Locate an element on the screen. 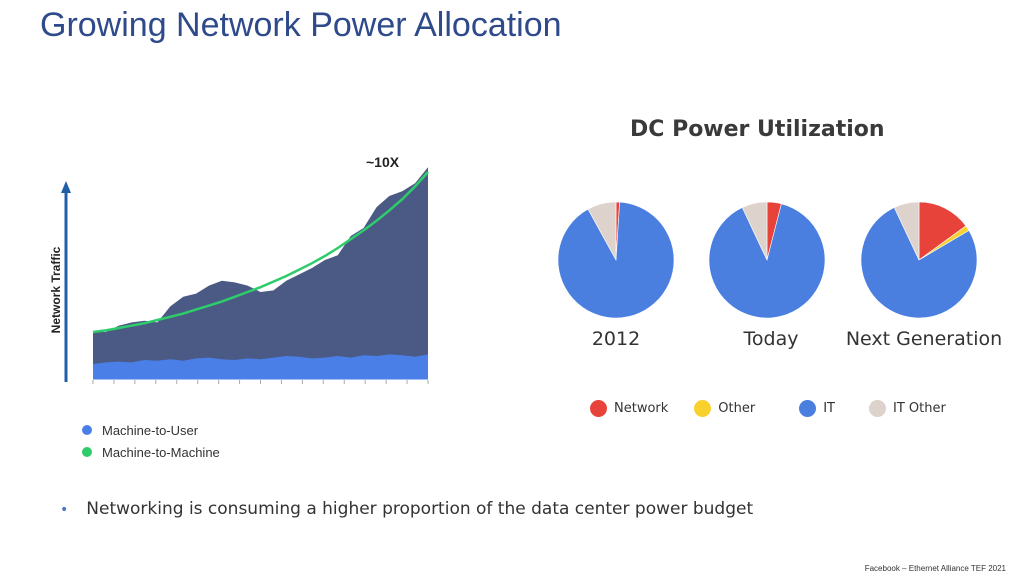 This screenshot has width=1024, height=582. legend-item-network: Network is located at coordinates (629, 408).